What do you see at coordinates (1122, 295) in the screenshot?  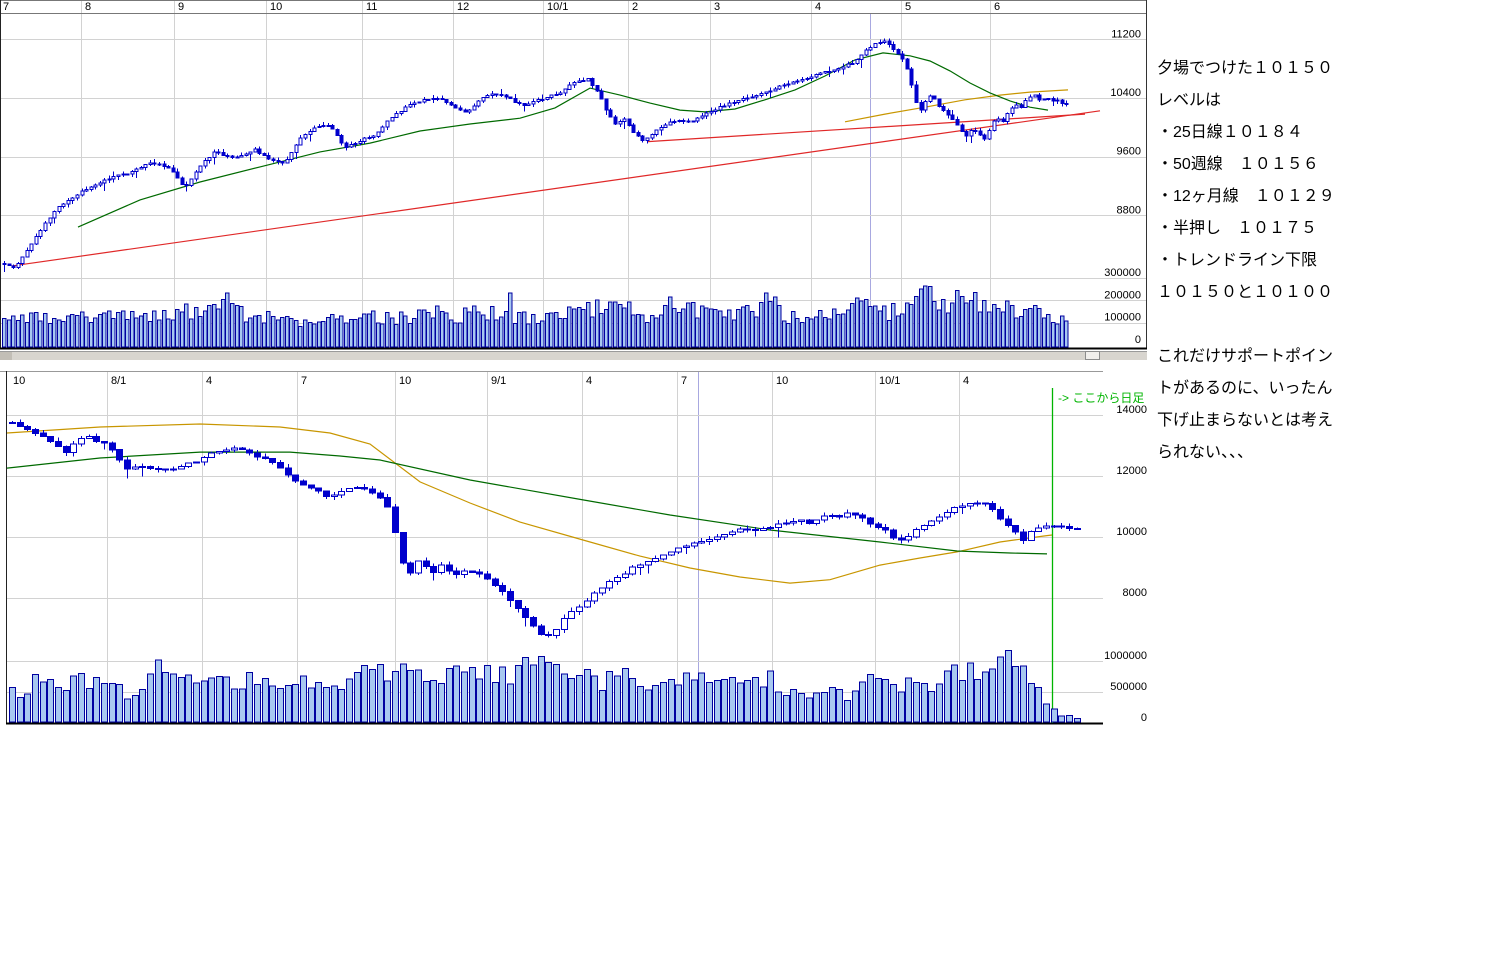 I see `axis-label: 200000` at bounding box center [1122, 295].